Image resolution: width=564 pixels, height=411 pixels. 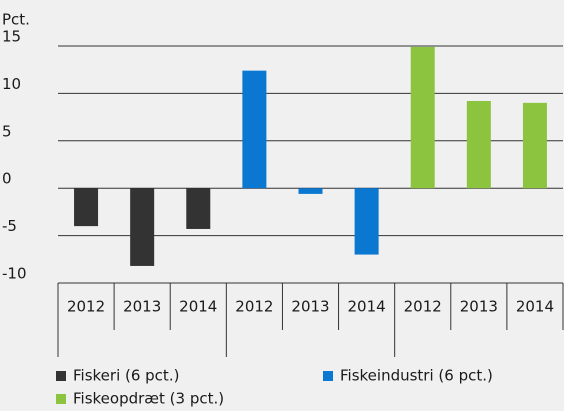 I want to click on y-tick-label: 10, so click(x=11, y=84).